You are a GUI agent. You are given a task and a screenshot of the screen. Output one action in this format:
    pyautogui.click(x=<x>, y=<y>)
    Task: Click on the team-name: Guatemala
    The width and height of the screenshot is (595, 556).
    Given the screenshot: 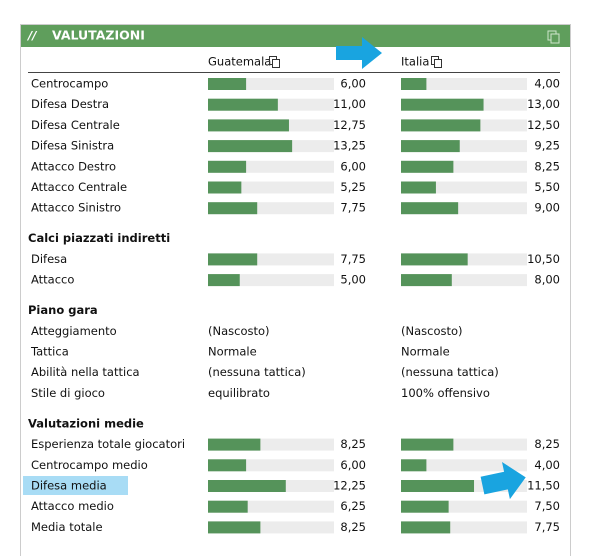 What is the action you would take?
    pyautogui.click(x=239, y=62)
    